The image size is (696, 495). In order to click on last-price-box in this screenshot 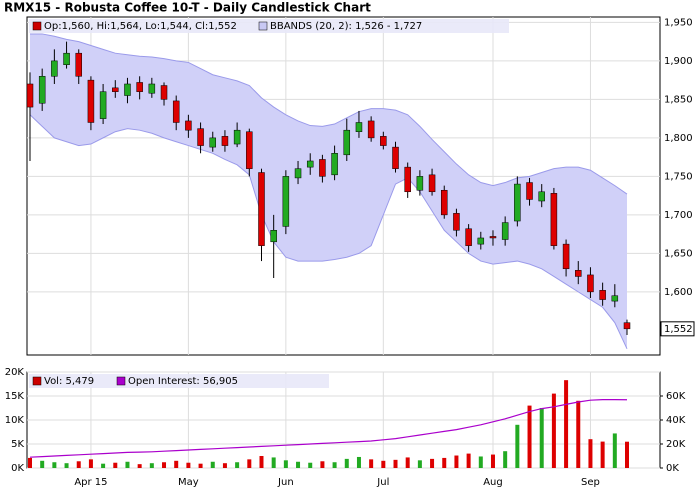, I will do `click(677, 329)`.